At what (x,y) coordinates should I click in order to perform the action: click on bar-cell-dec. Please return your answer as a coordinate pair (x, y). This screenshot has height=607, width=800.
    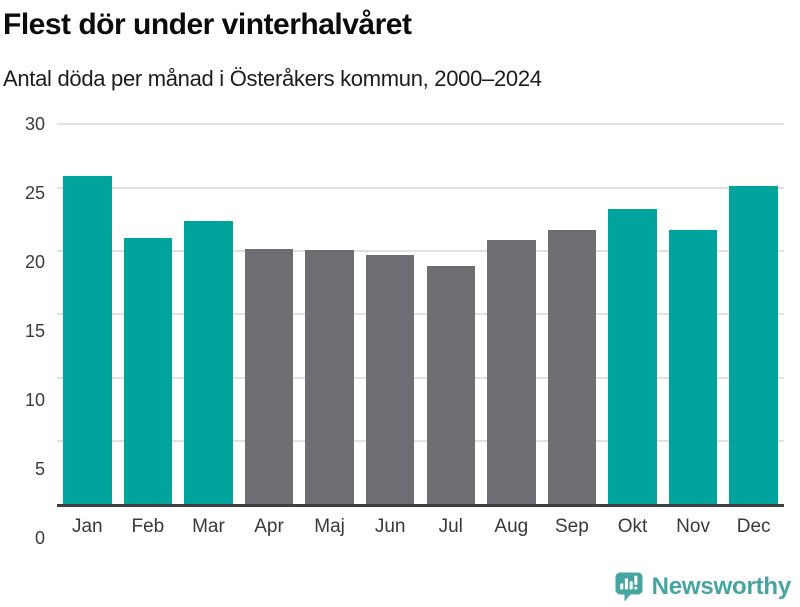
    Looking at the image, I should click on (753, 314).